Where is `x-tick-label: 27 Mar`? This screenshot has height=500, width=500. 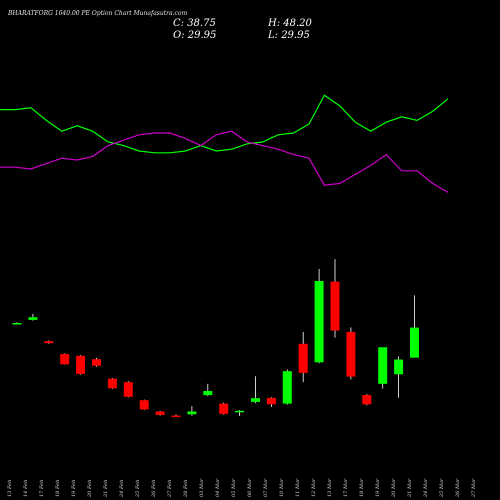
x-tick-label: 27 Mar is located at coordinates (474, 488).